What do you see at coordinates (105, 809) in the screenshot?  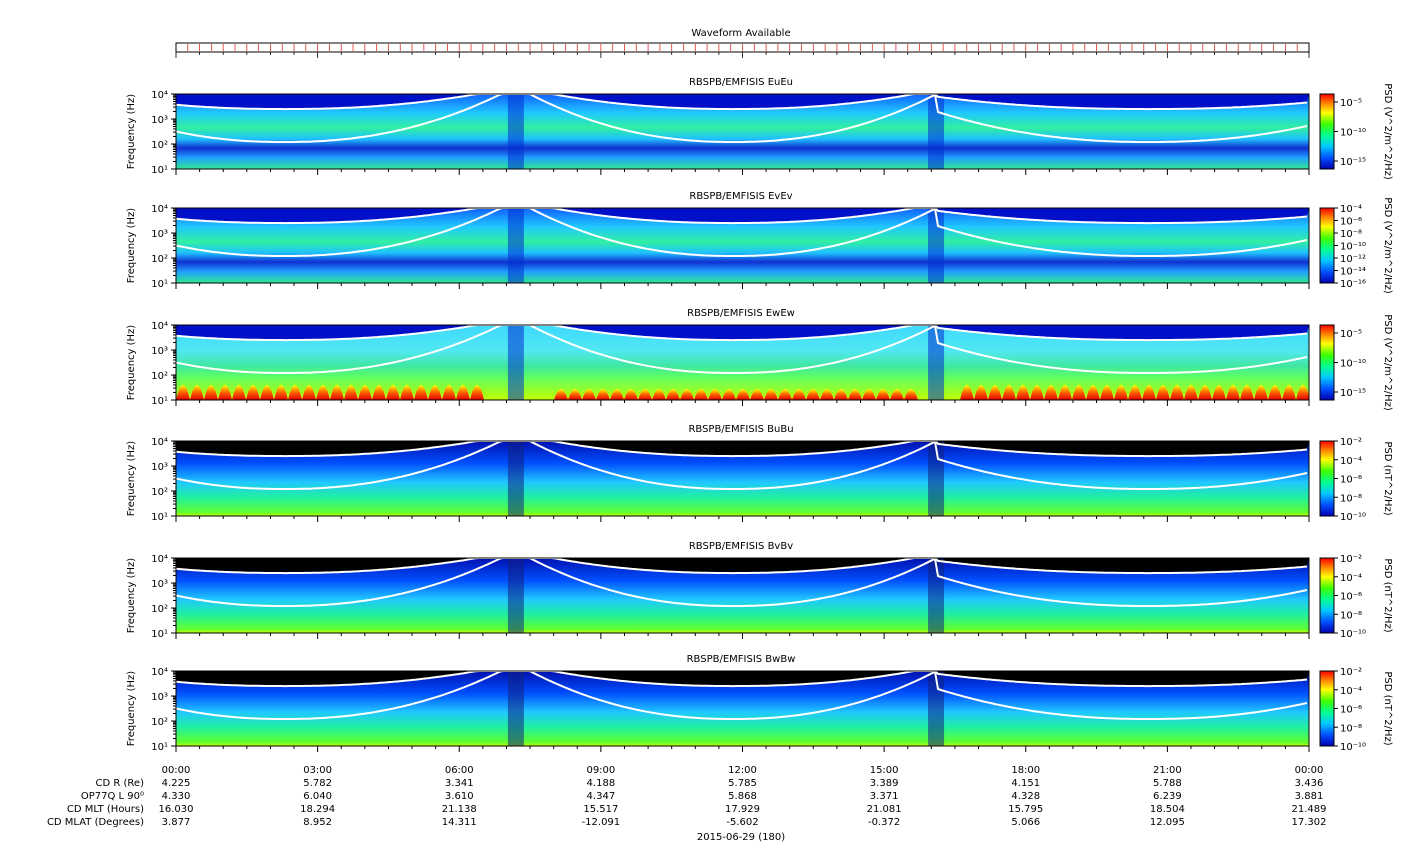 I see `ephemeris-label: CD MLT (Hours)` at bounding box center [105, 809].